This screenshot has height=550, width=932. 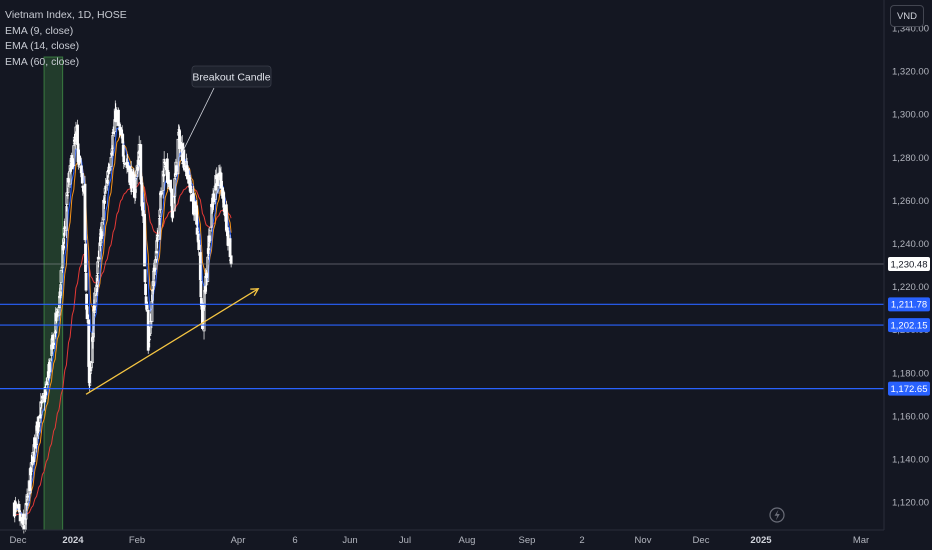 What do you see at coordinates (909, 264) in the screenshot?
I see `price-badge-label: 1,230.48` at bounding box center [909, 264].